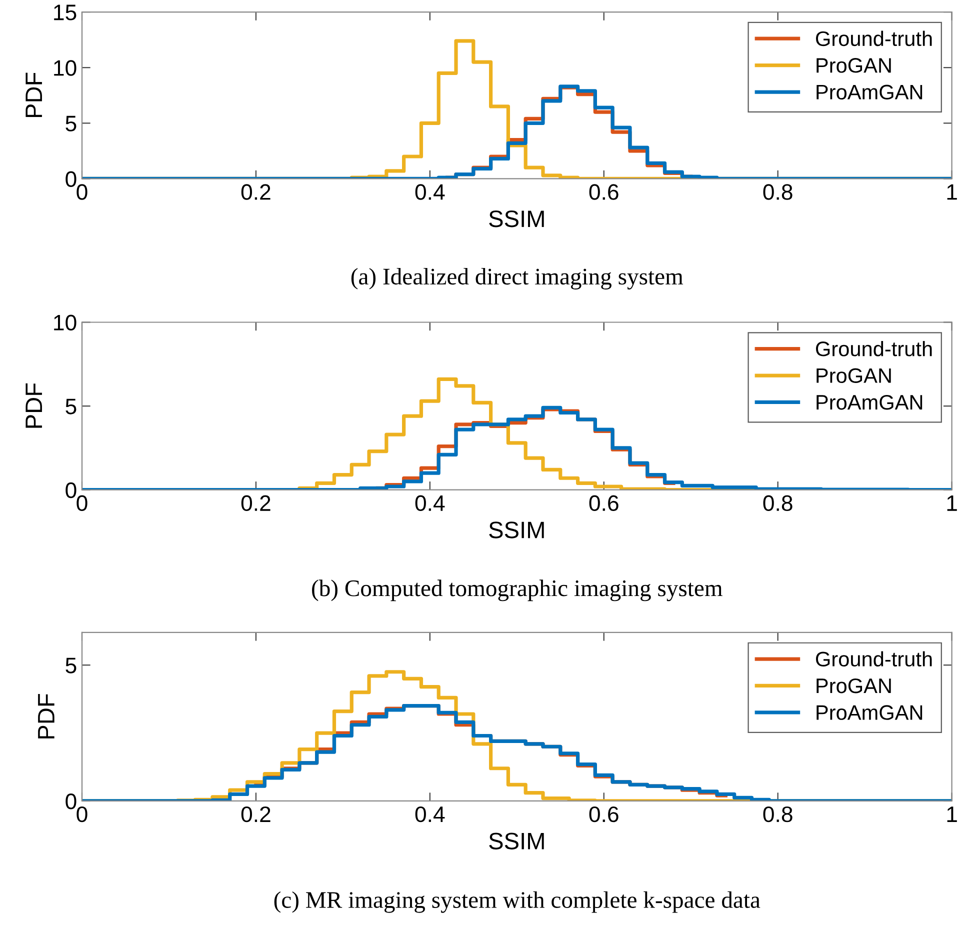 The image size is (959, 926). What do you see at coordinates (65, 12) in the screenshot?
I see `y-tick-label: 15` at bounding box center [65, 12].